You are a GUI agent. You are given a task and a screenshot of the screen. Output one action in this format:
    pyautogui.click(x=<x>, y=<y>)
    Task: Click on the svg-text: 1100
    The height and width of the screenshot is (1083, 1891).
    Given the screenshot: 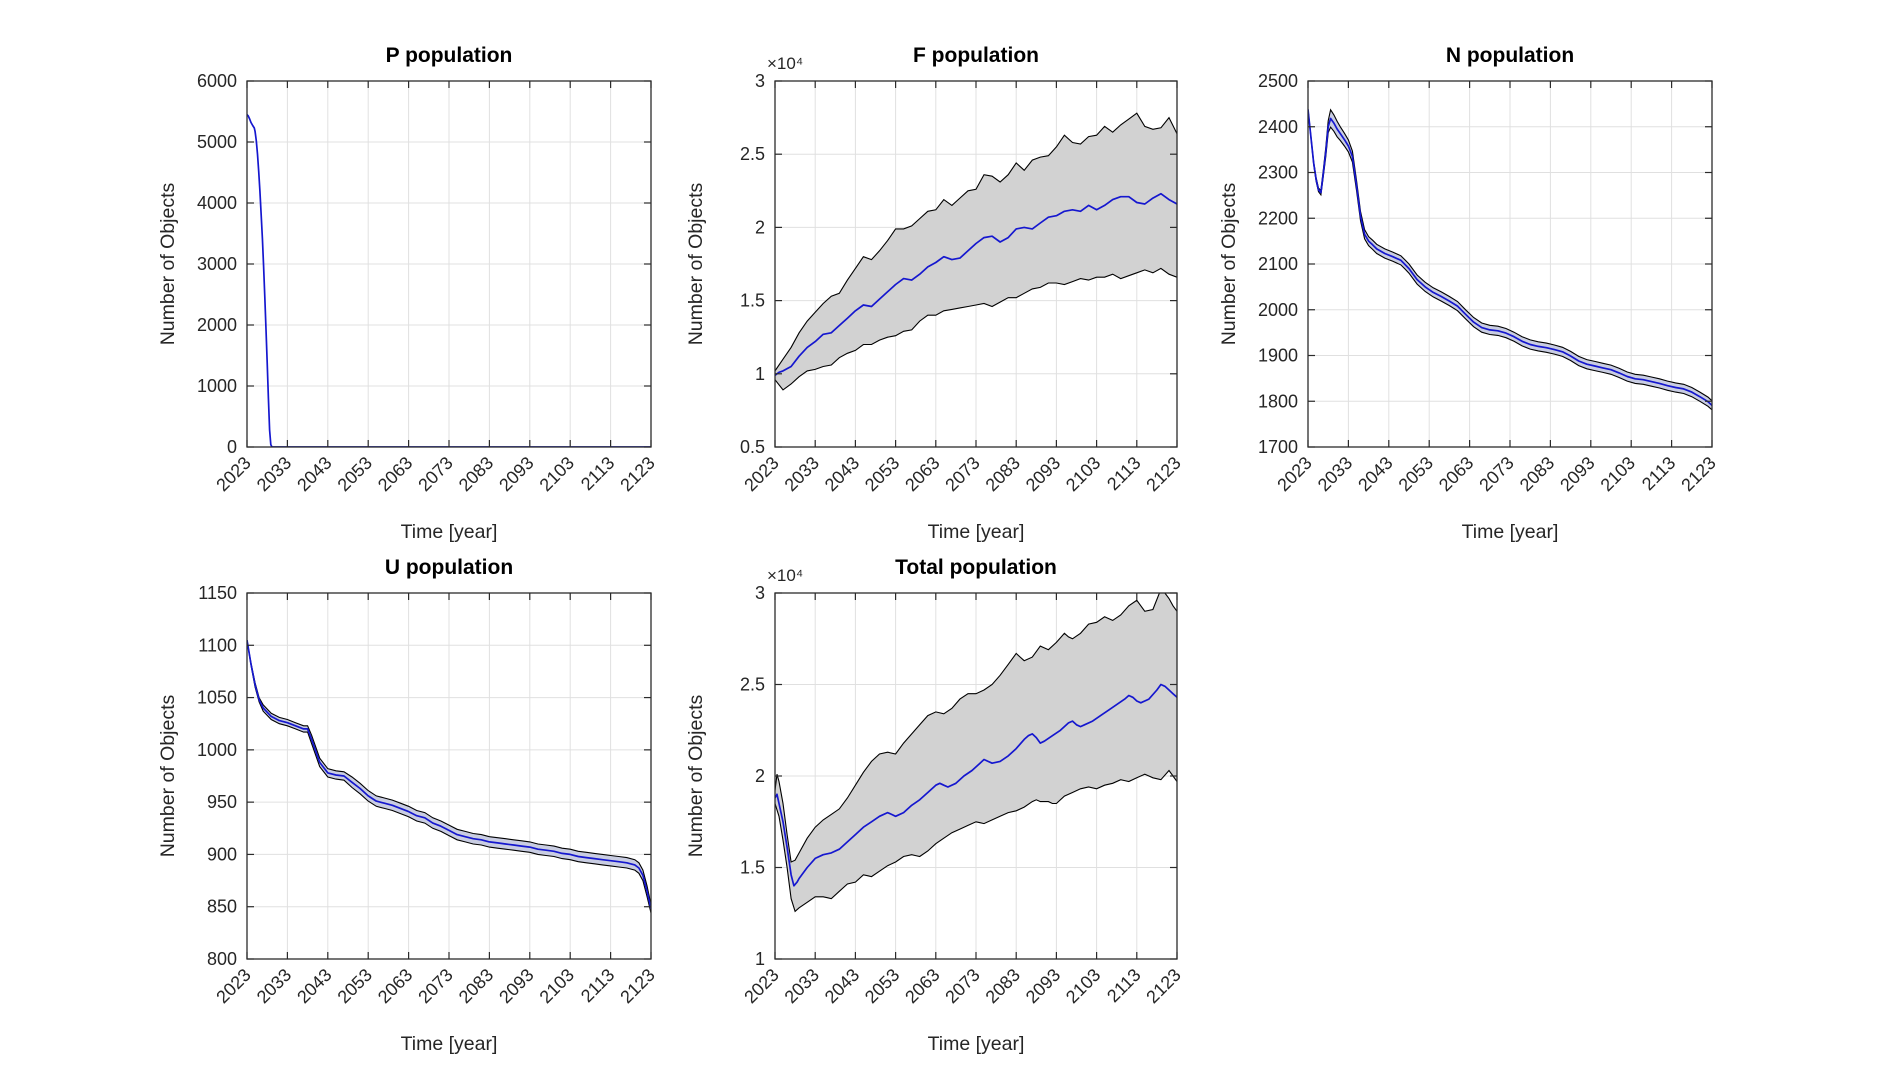 What is the action you would take?
    pyautogui.click(x=217, y=645)
    